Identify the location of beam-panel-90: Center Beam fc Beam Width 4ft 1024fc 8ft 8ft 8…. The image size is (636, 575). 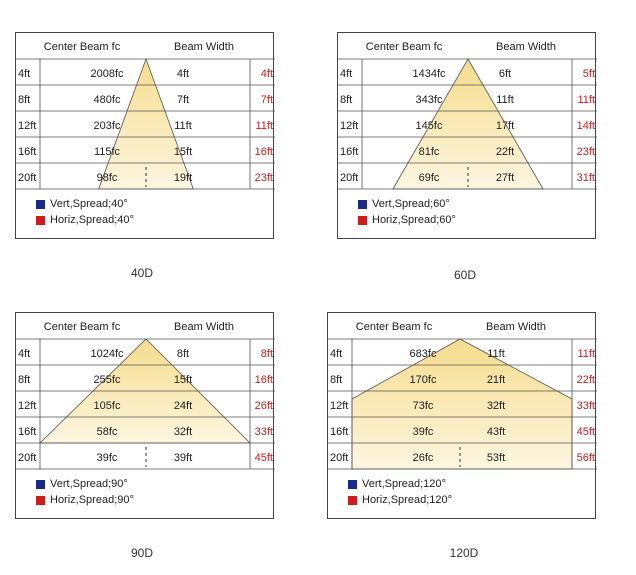
(145, 415).